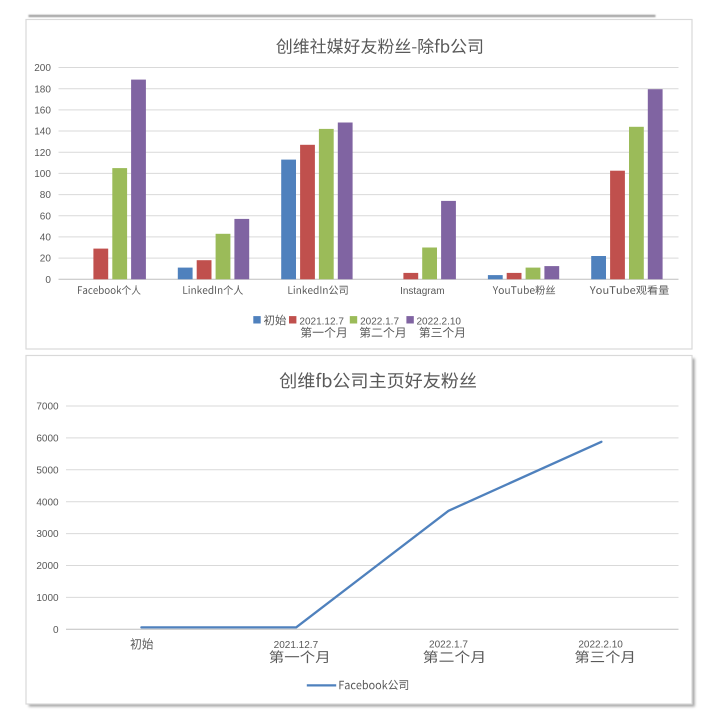  I want to click on svg-text: 3000, so click(47, 534).